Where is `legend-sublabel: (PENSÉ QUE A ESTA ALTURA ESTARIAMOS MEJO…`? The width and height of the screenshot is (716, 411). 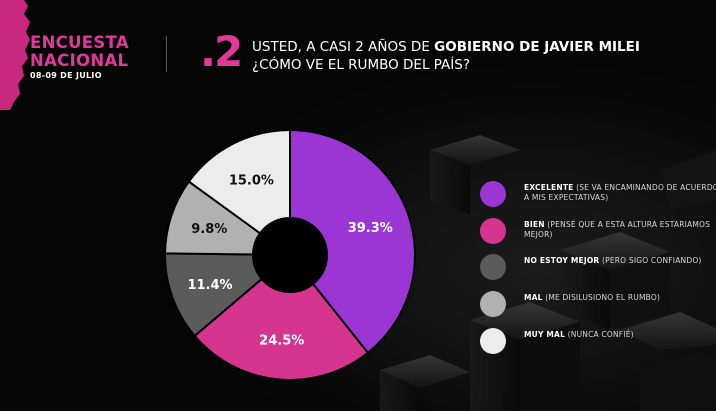 legend-sublabel: (PENSÉ QUE A ESTA ALTURA ESTARIAMOS MEJO… is located at coordinates (617, 229).